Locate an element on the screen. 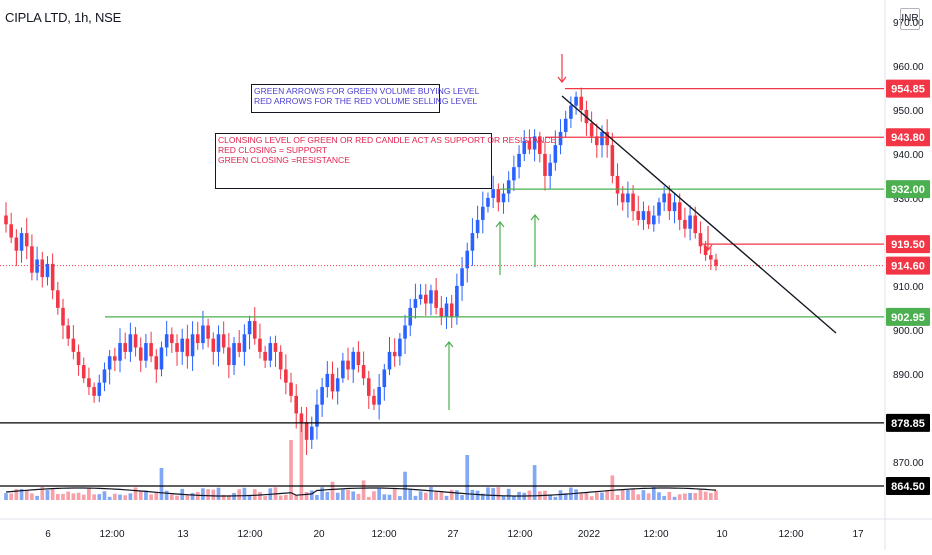 The width and height of the screenshot is (932, 555). green-up-arrow is located at coordinates (535, 217).